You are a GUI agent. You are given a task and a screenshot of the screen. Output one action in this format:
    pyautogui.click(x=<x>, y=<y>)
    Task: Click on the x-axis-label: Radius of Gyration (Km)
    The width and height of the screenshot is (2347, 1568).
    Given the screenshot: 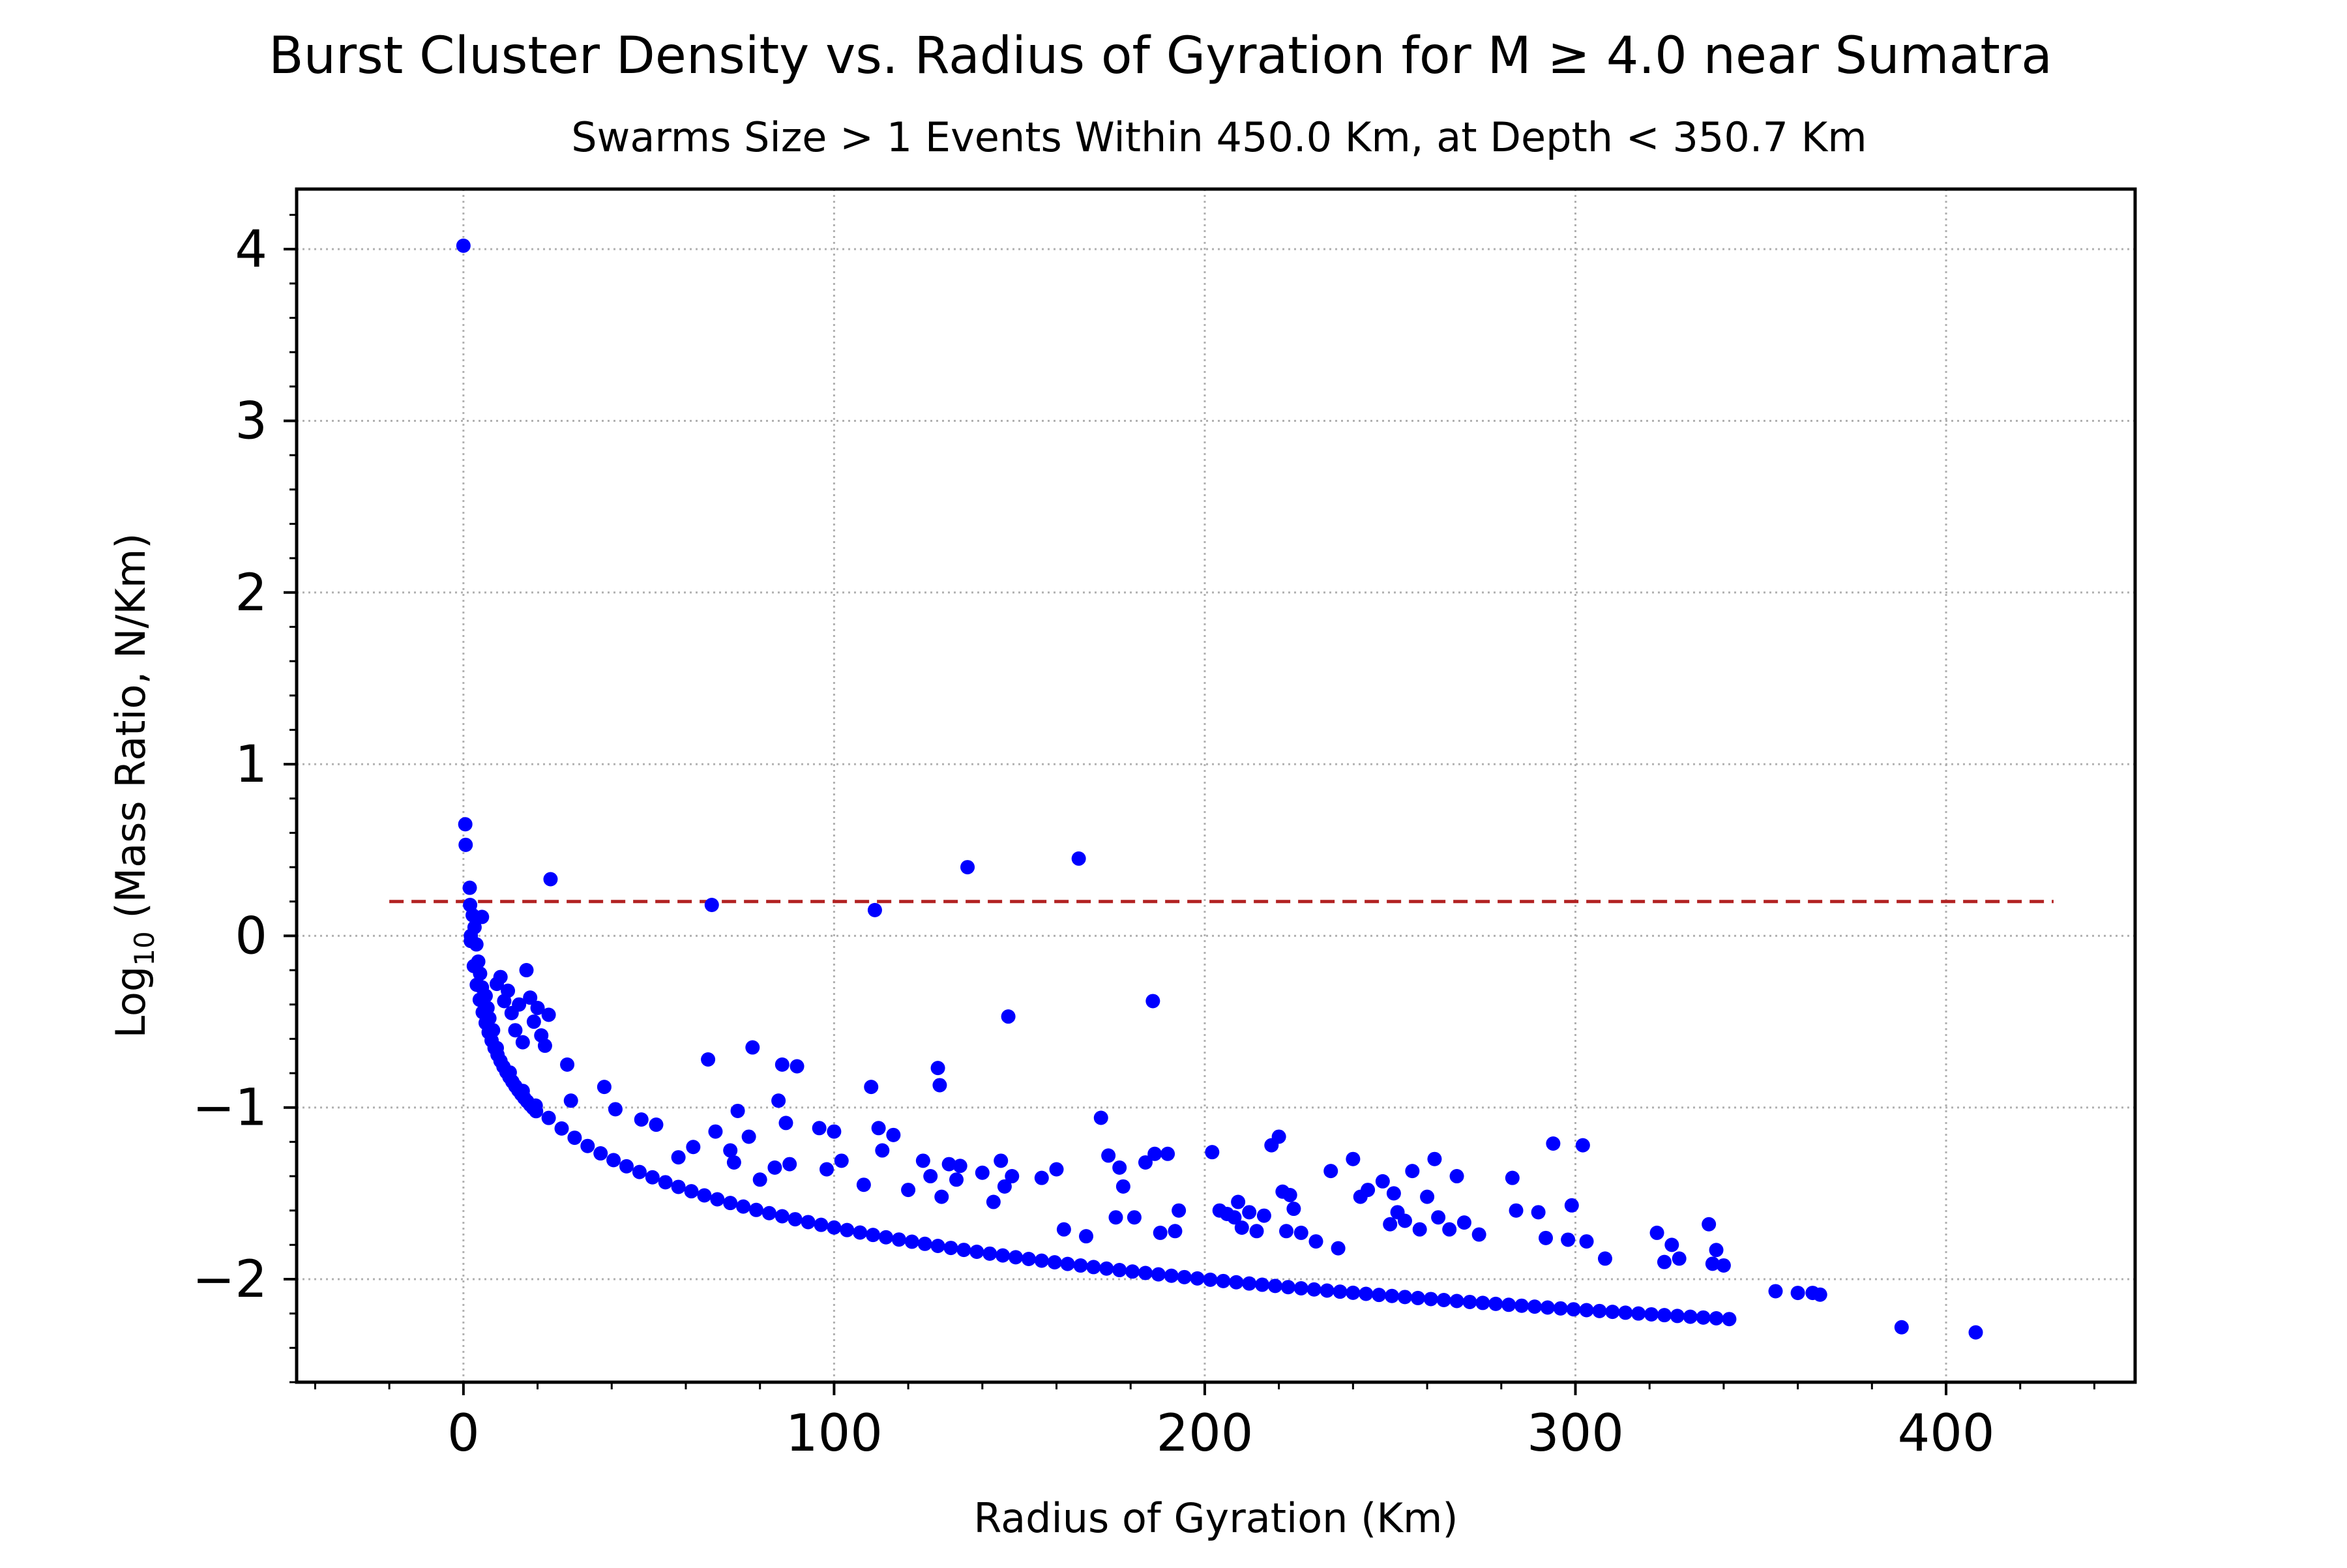 What is the action you would take?
    pyautogui.click(x=1215, y=1518)
    